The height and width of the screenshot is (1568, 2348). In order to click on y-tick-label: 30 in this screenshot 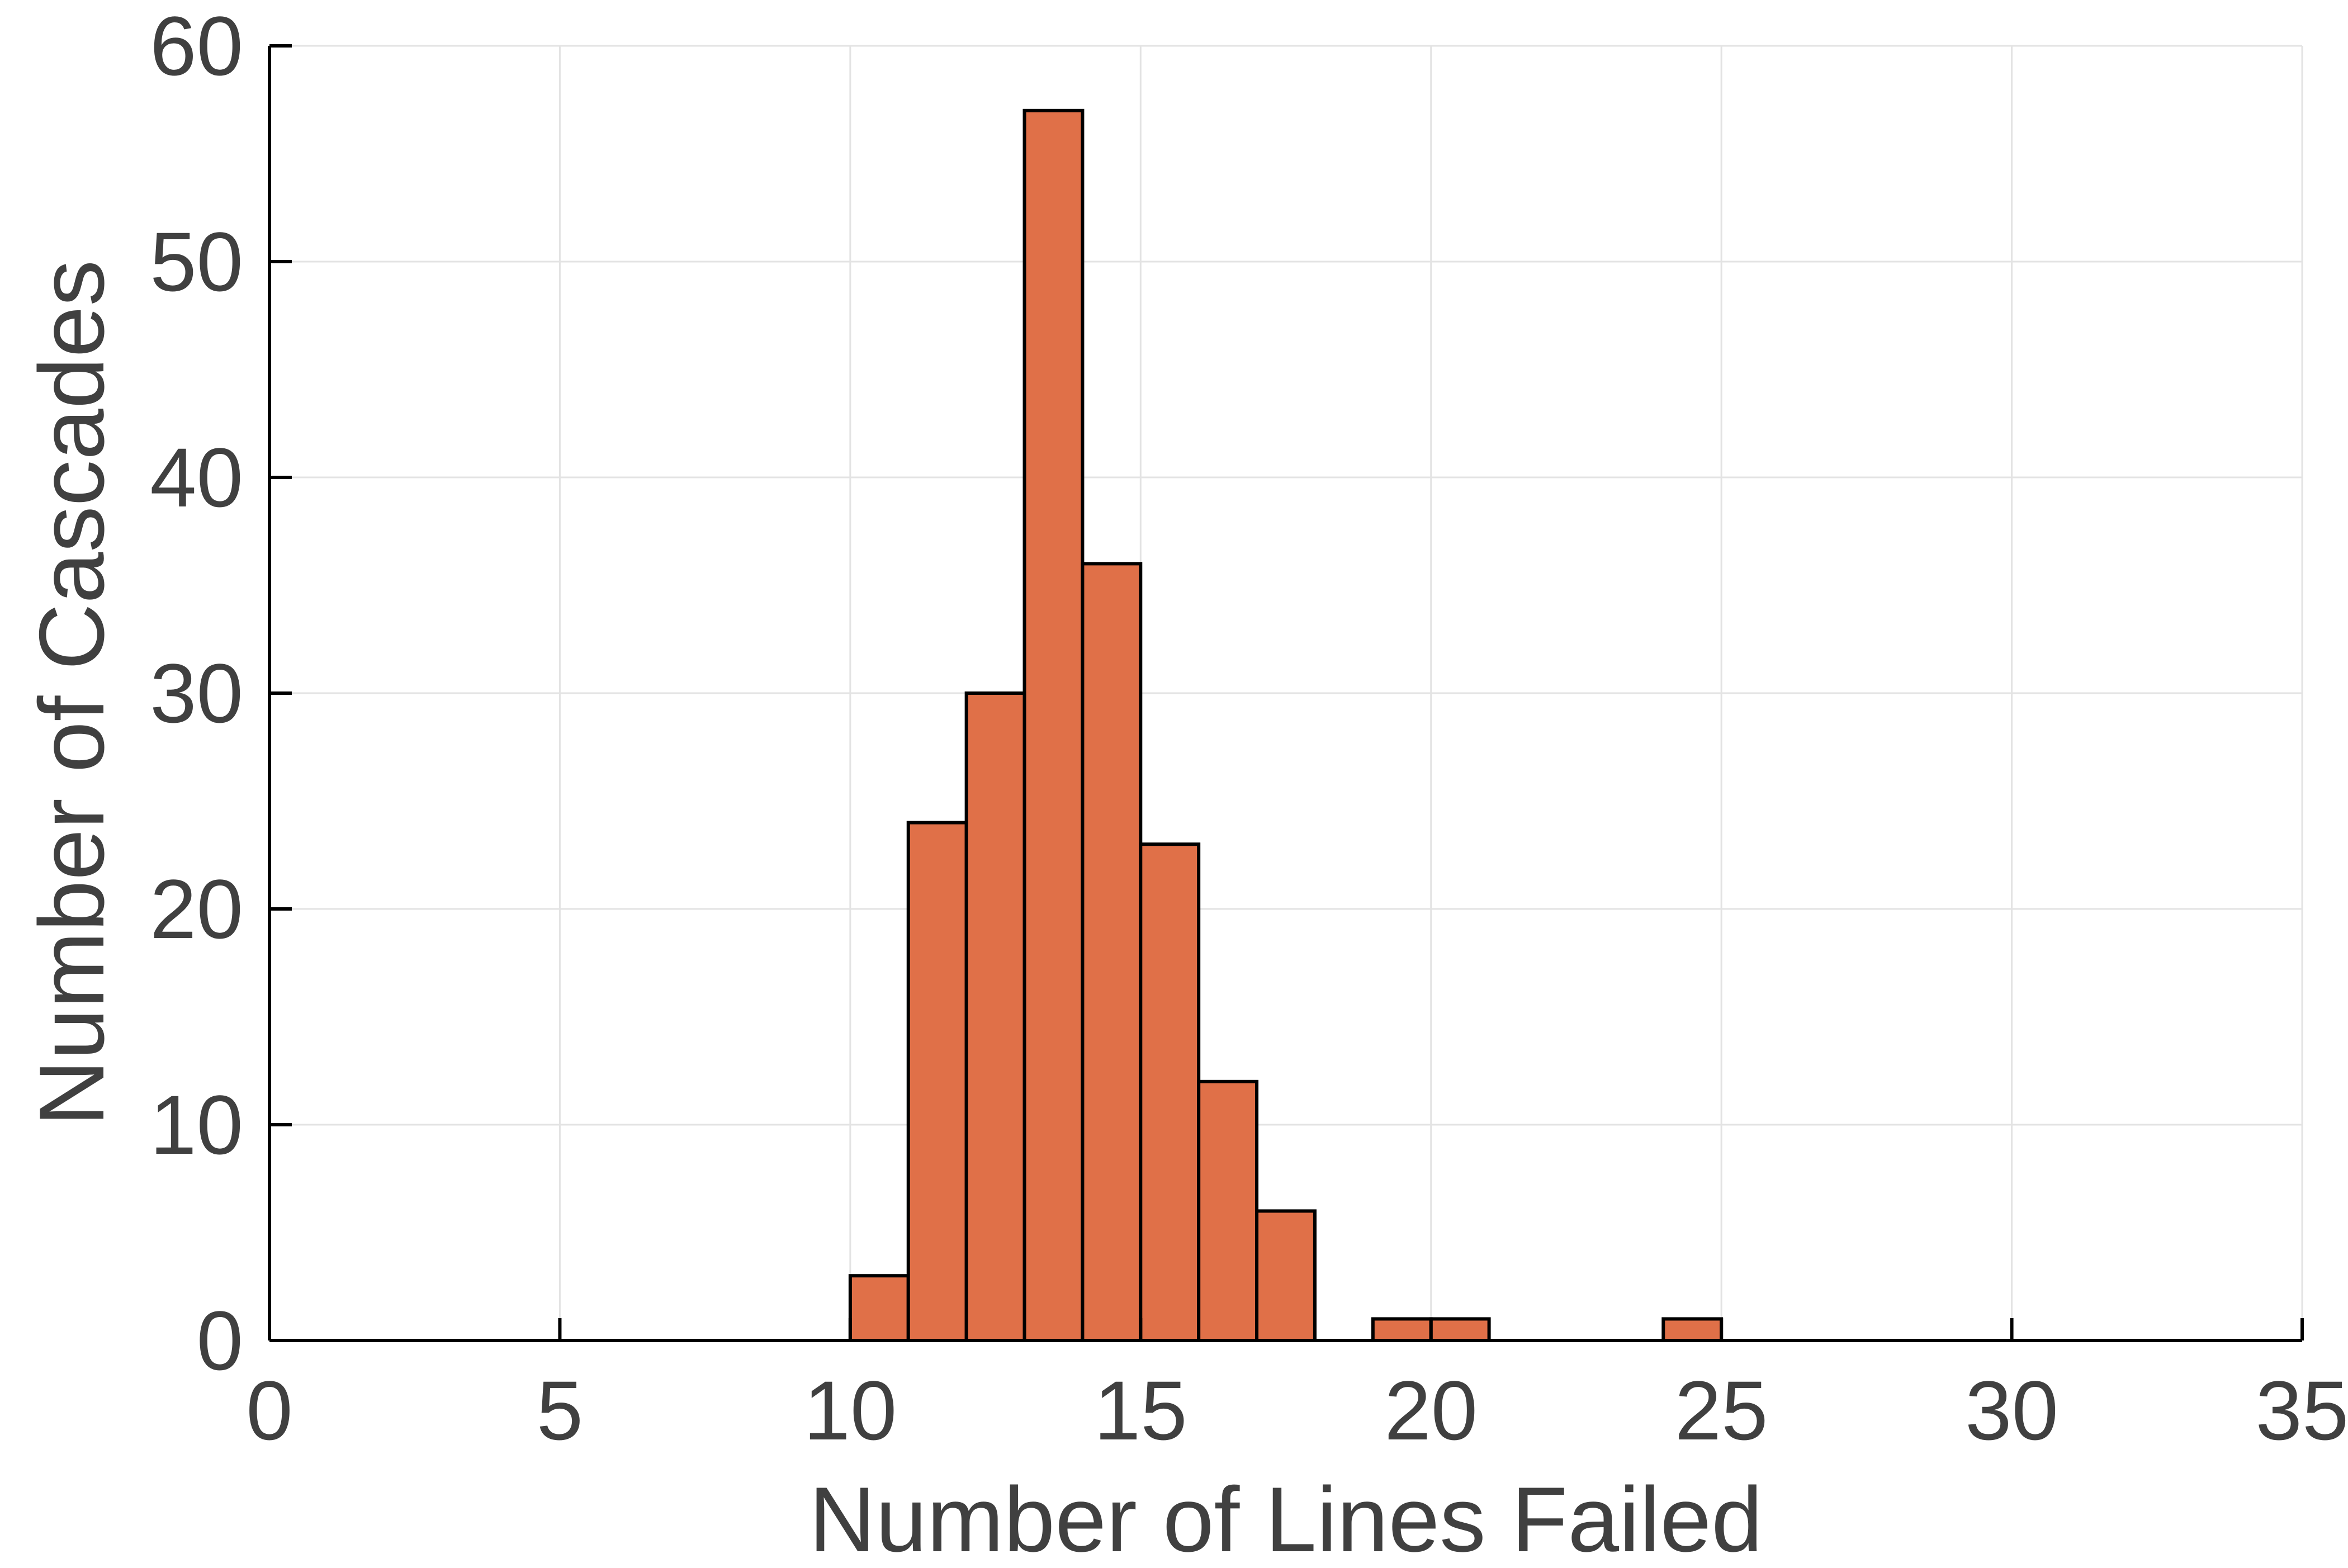, I will do `click(196, 693)`.